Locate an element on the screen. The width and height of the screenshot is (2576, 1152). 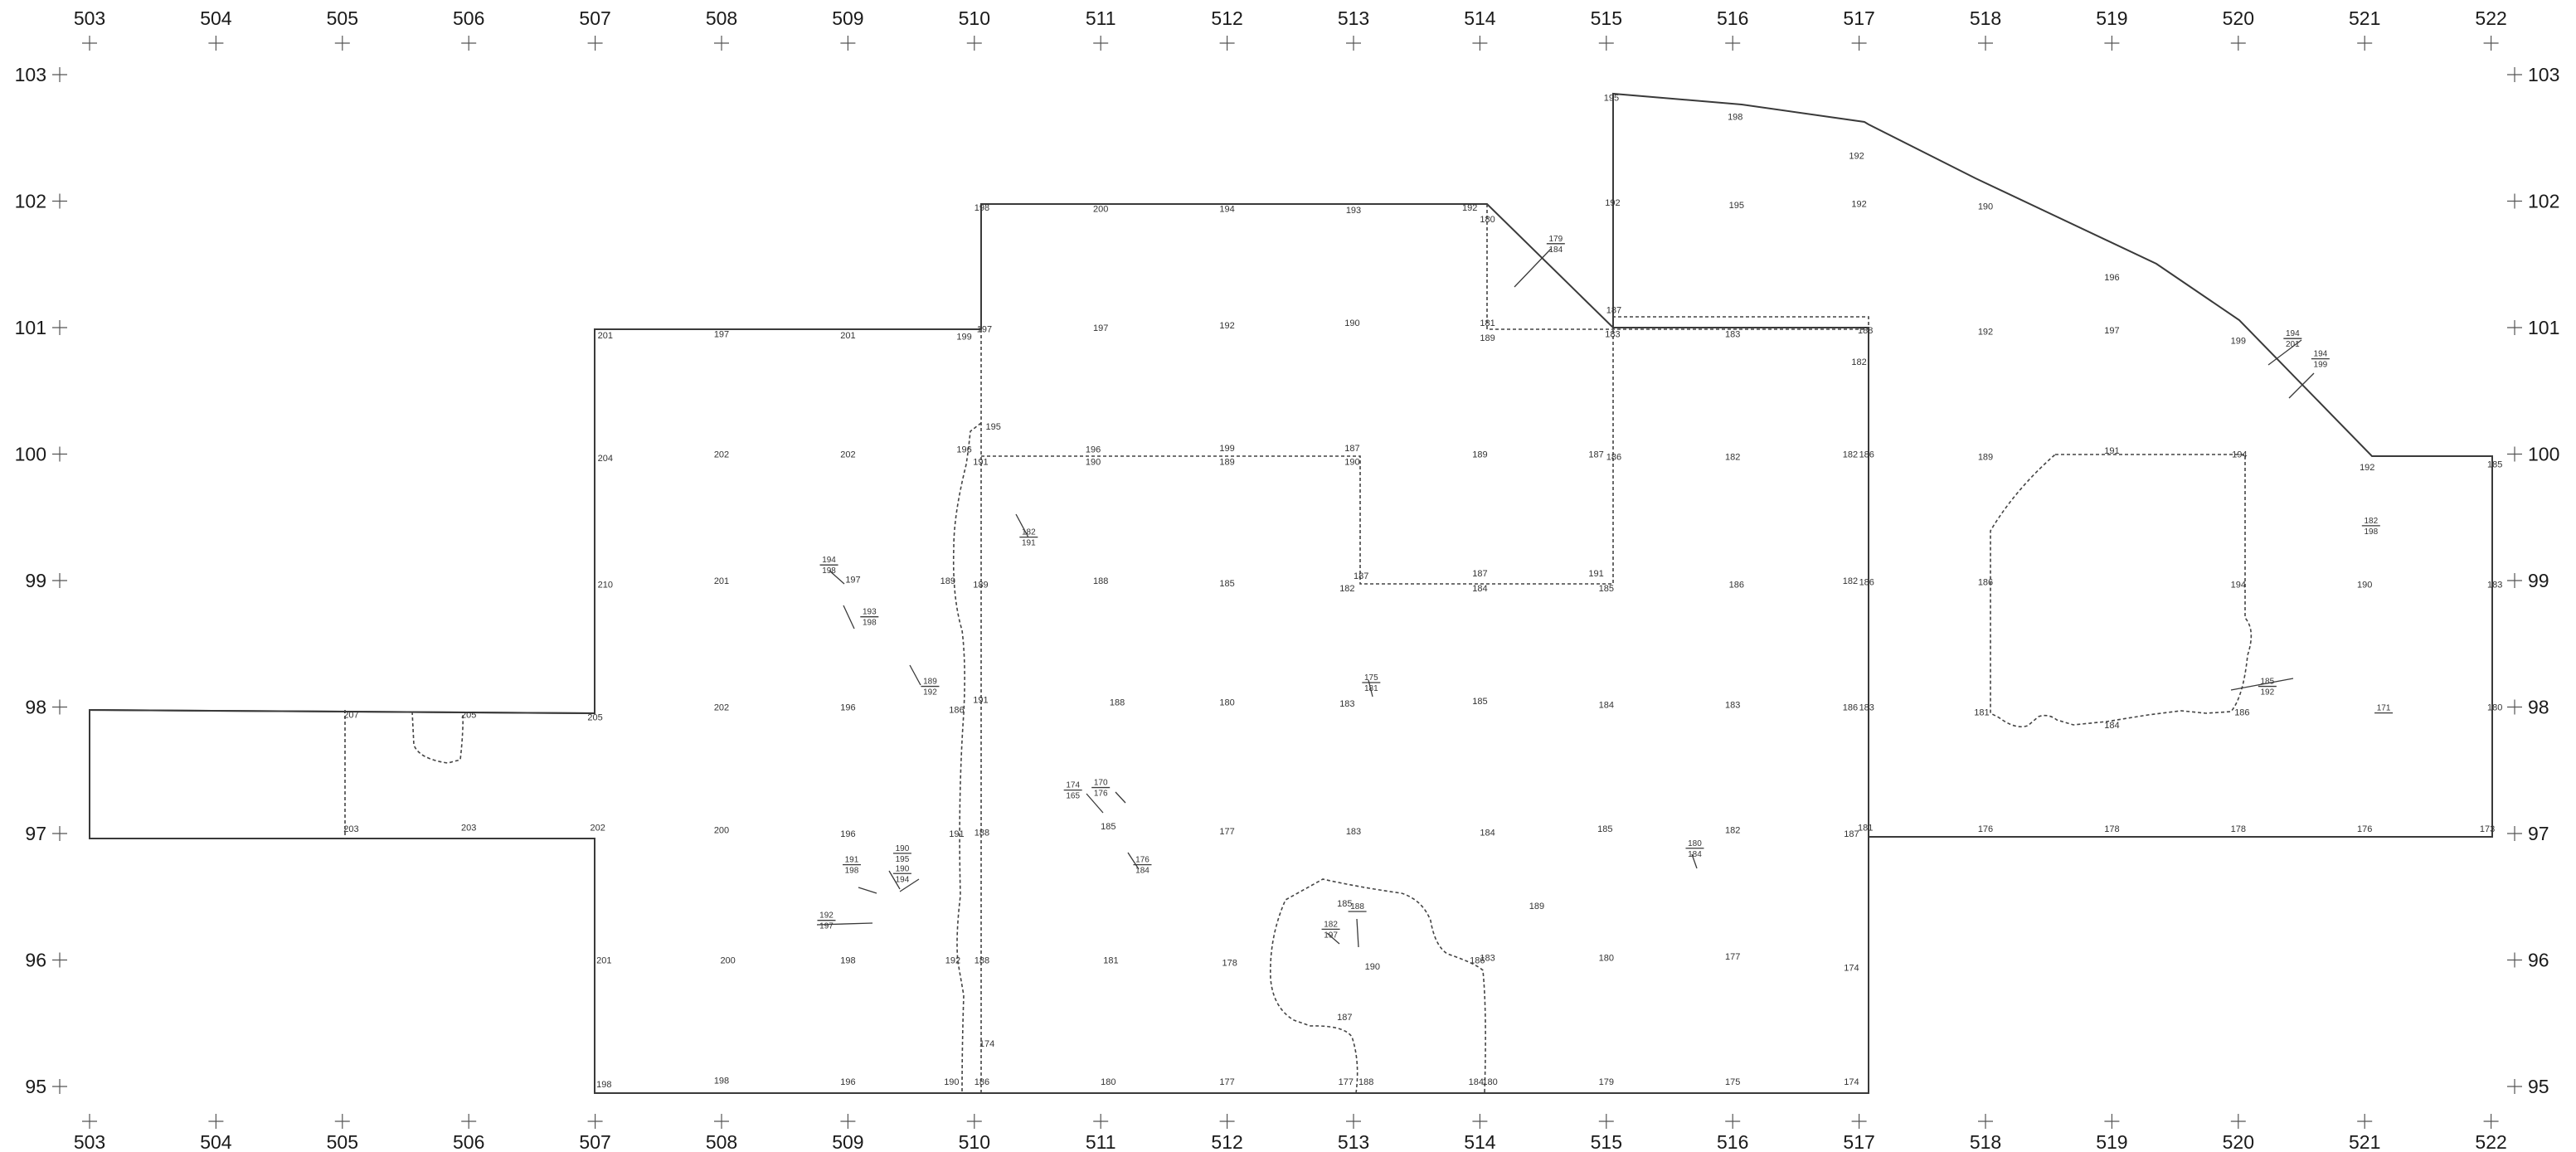
spot-elevation: 199 is located at coordinates (1227, 449).